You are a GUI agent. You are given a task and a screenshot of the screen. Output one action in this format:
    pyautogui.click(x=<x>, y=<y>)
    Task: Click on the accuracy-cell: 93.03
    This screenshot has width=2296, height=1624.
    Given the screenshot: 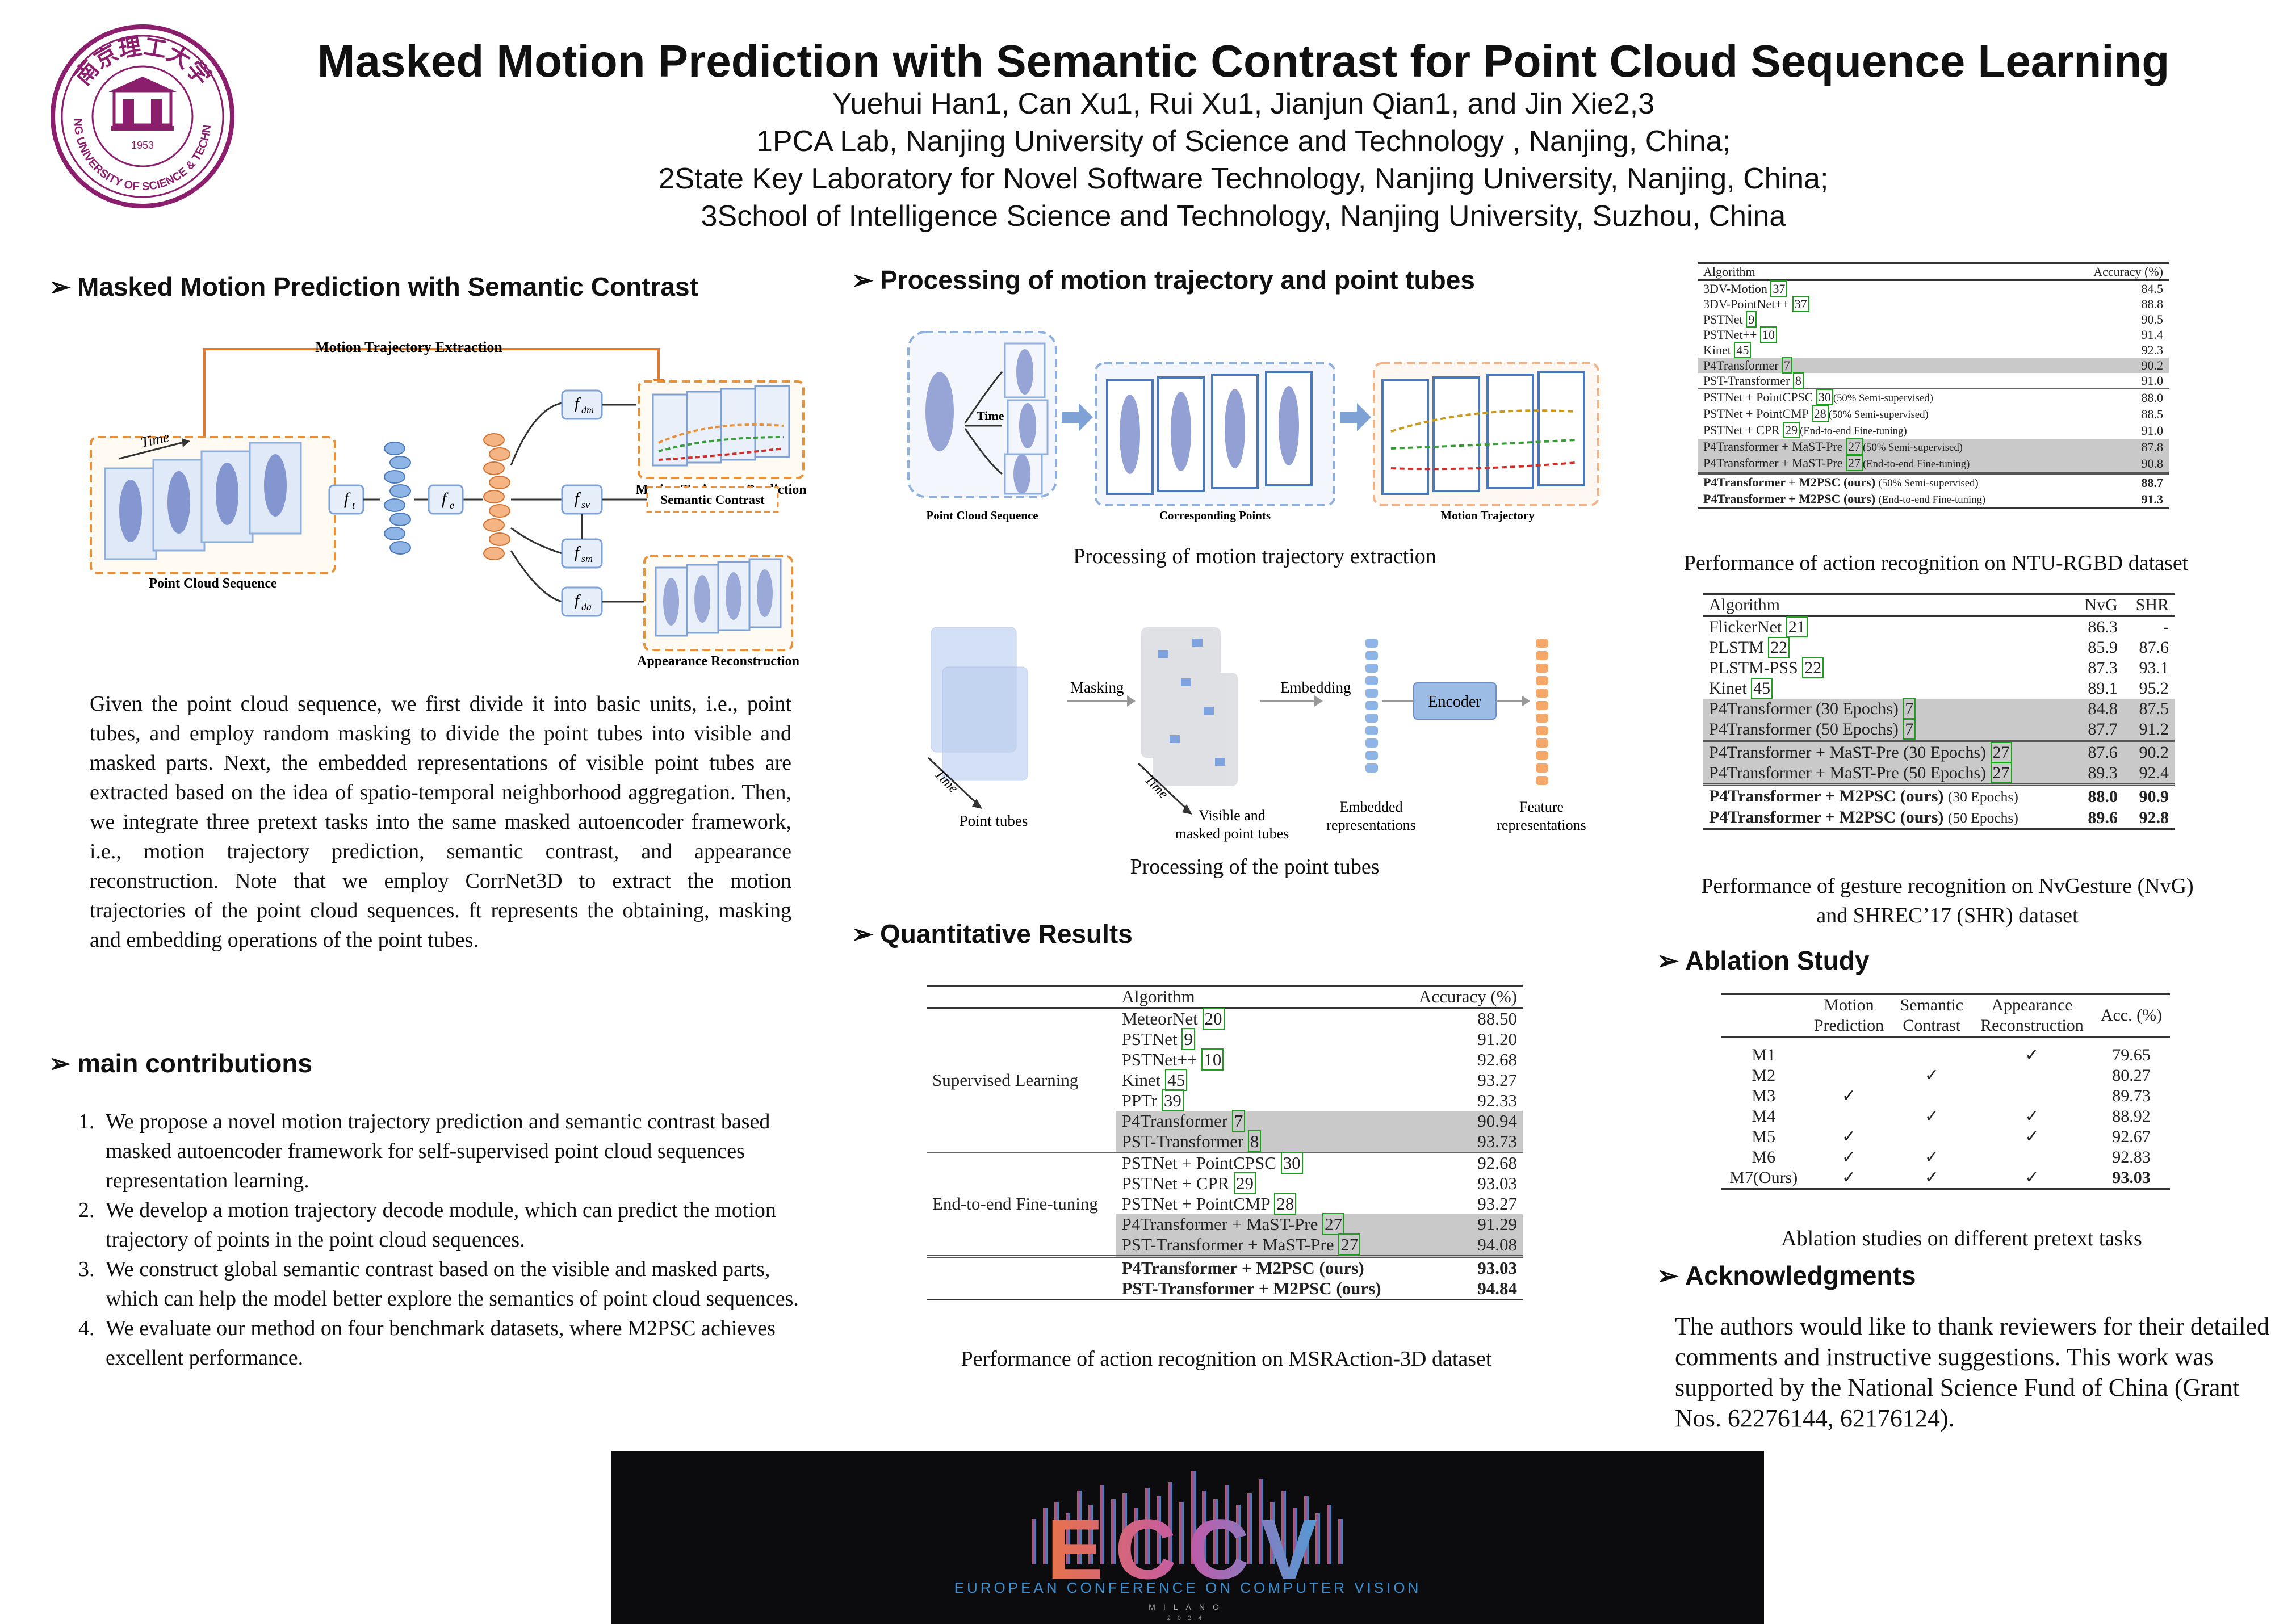 What is the action you would take?
    pyautogui.click(x=2131, y=1177)
    